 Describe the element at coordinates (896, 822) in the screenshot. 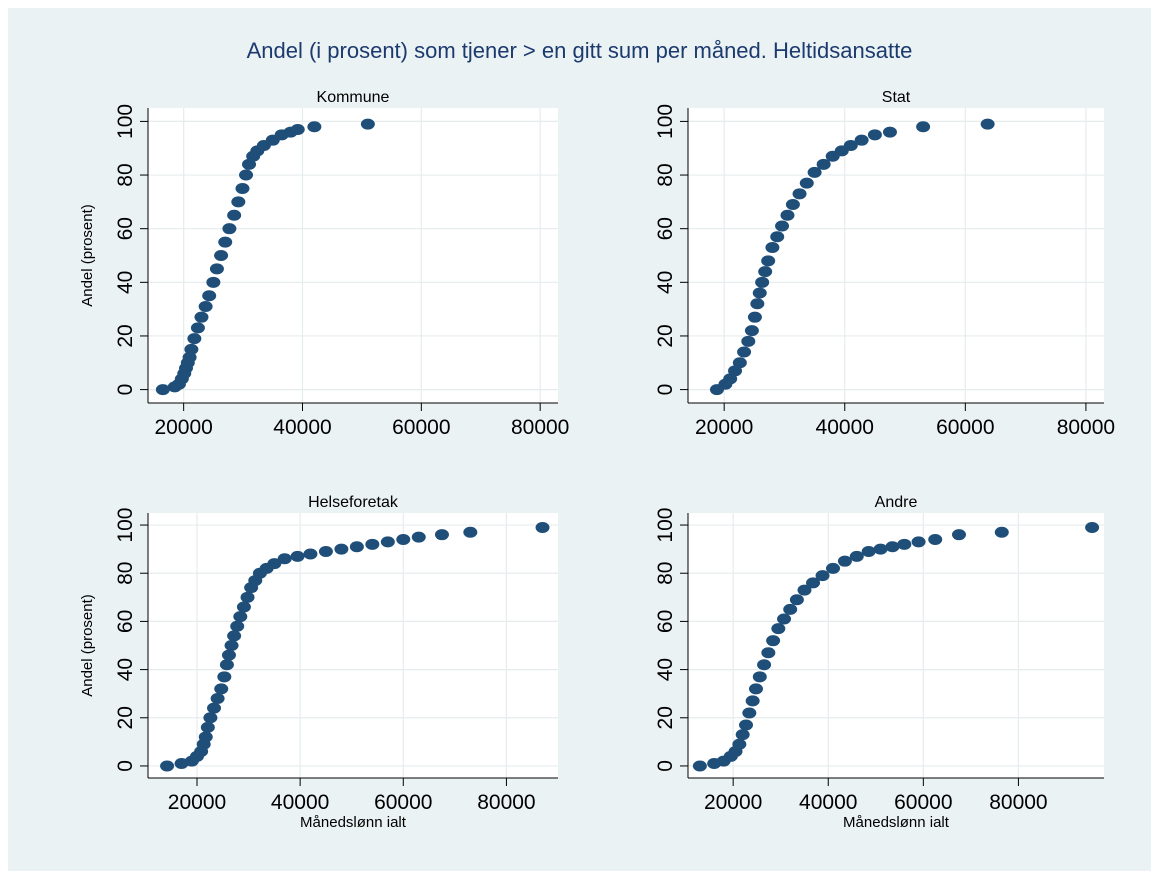

I see `x-axis-title: Månedslønn ialt` at that location.